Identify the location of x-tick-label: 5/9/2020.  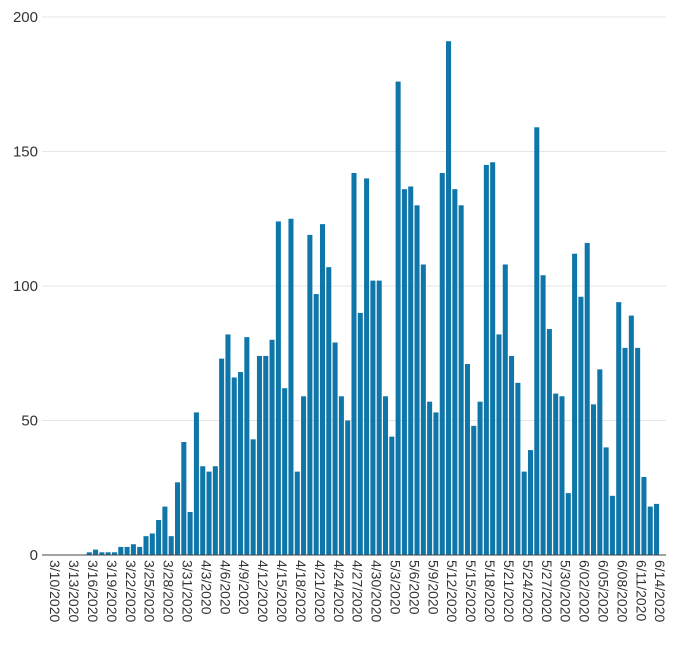
(433, 587).